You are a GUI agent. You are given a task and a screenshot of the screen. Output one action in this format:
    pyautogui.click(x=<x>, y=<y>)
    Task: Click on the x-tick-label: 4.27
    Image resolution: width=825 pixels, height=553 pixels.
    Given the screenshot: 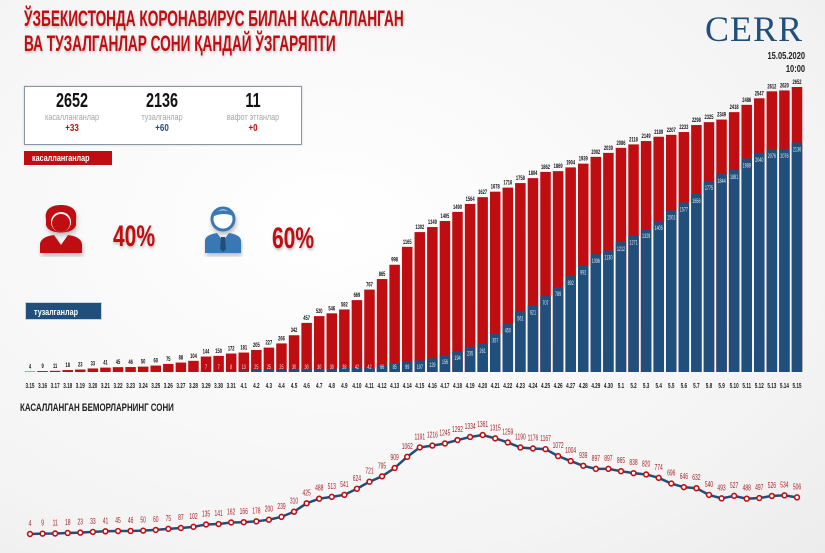 What is the action you would take?
    pyautogui.click(x=570, y=386)
    